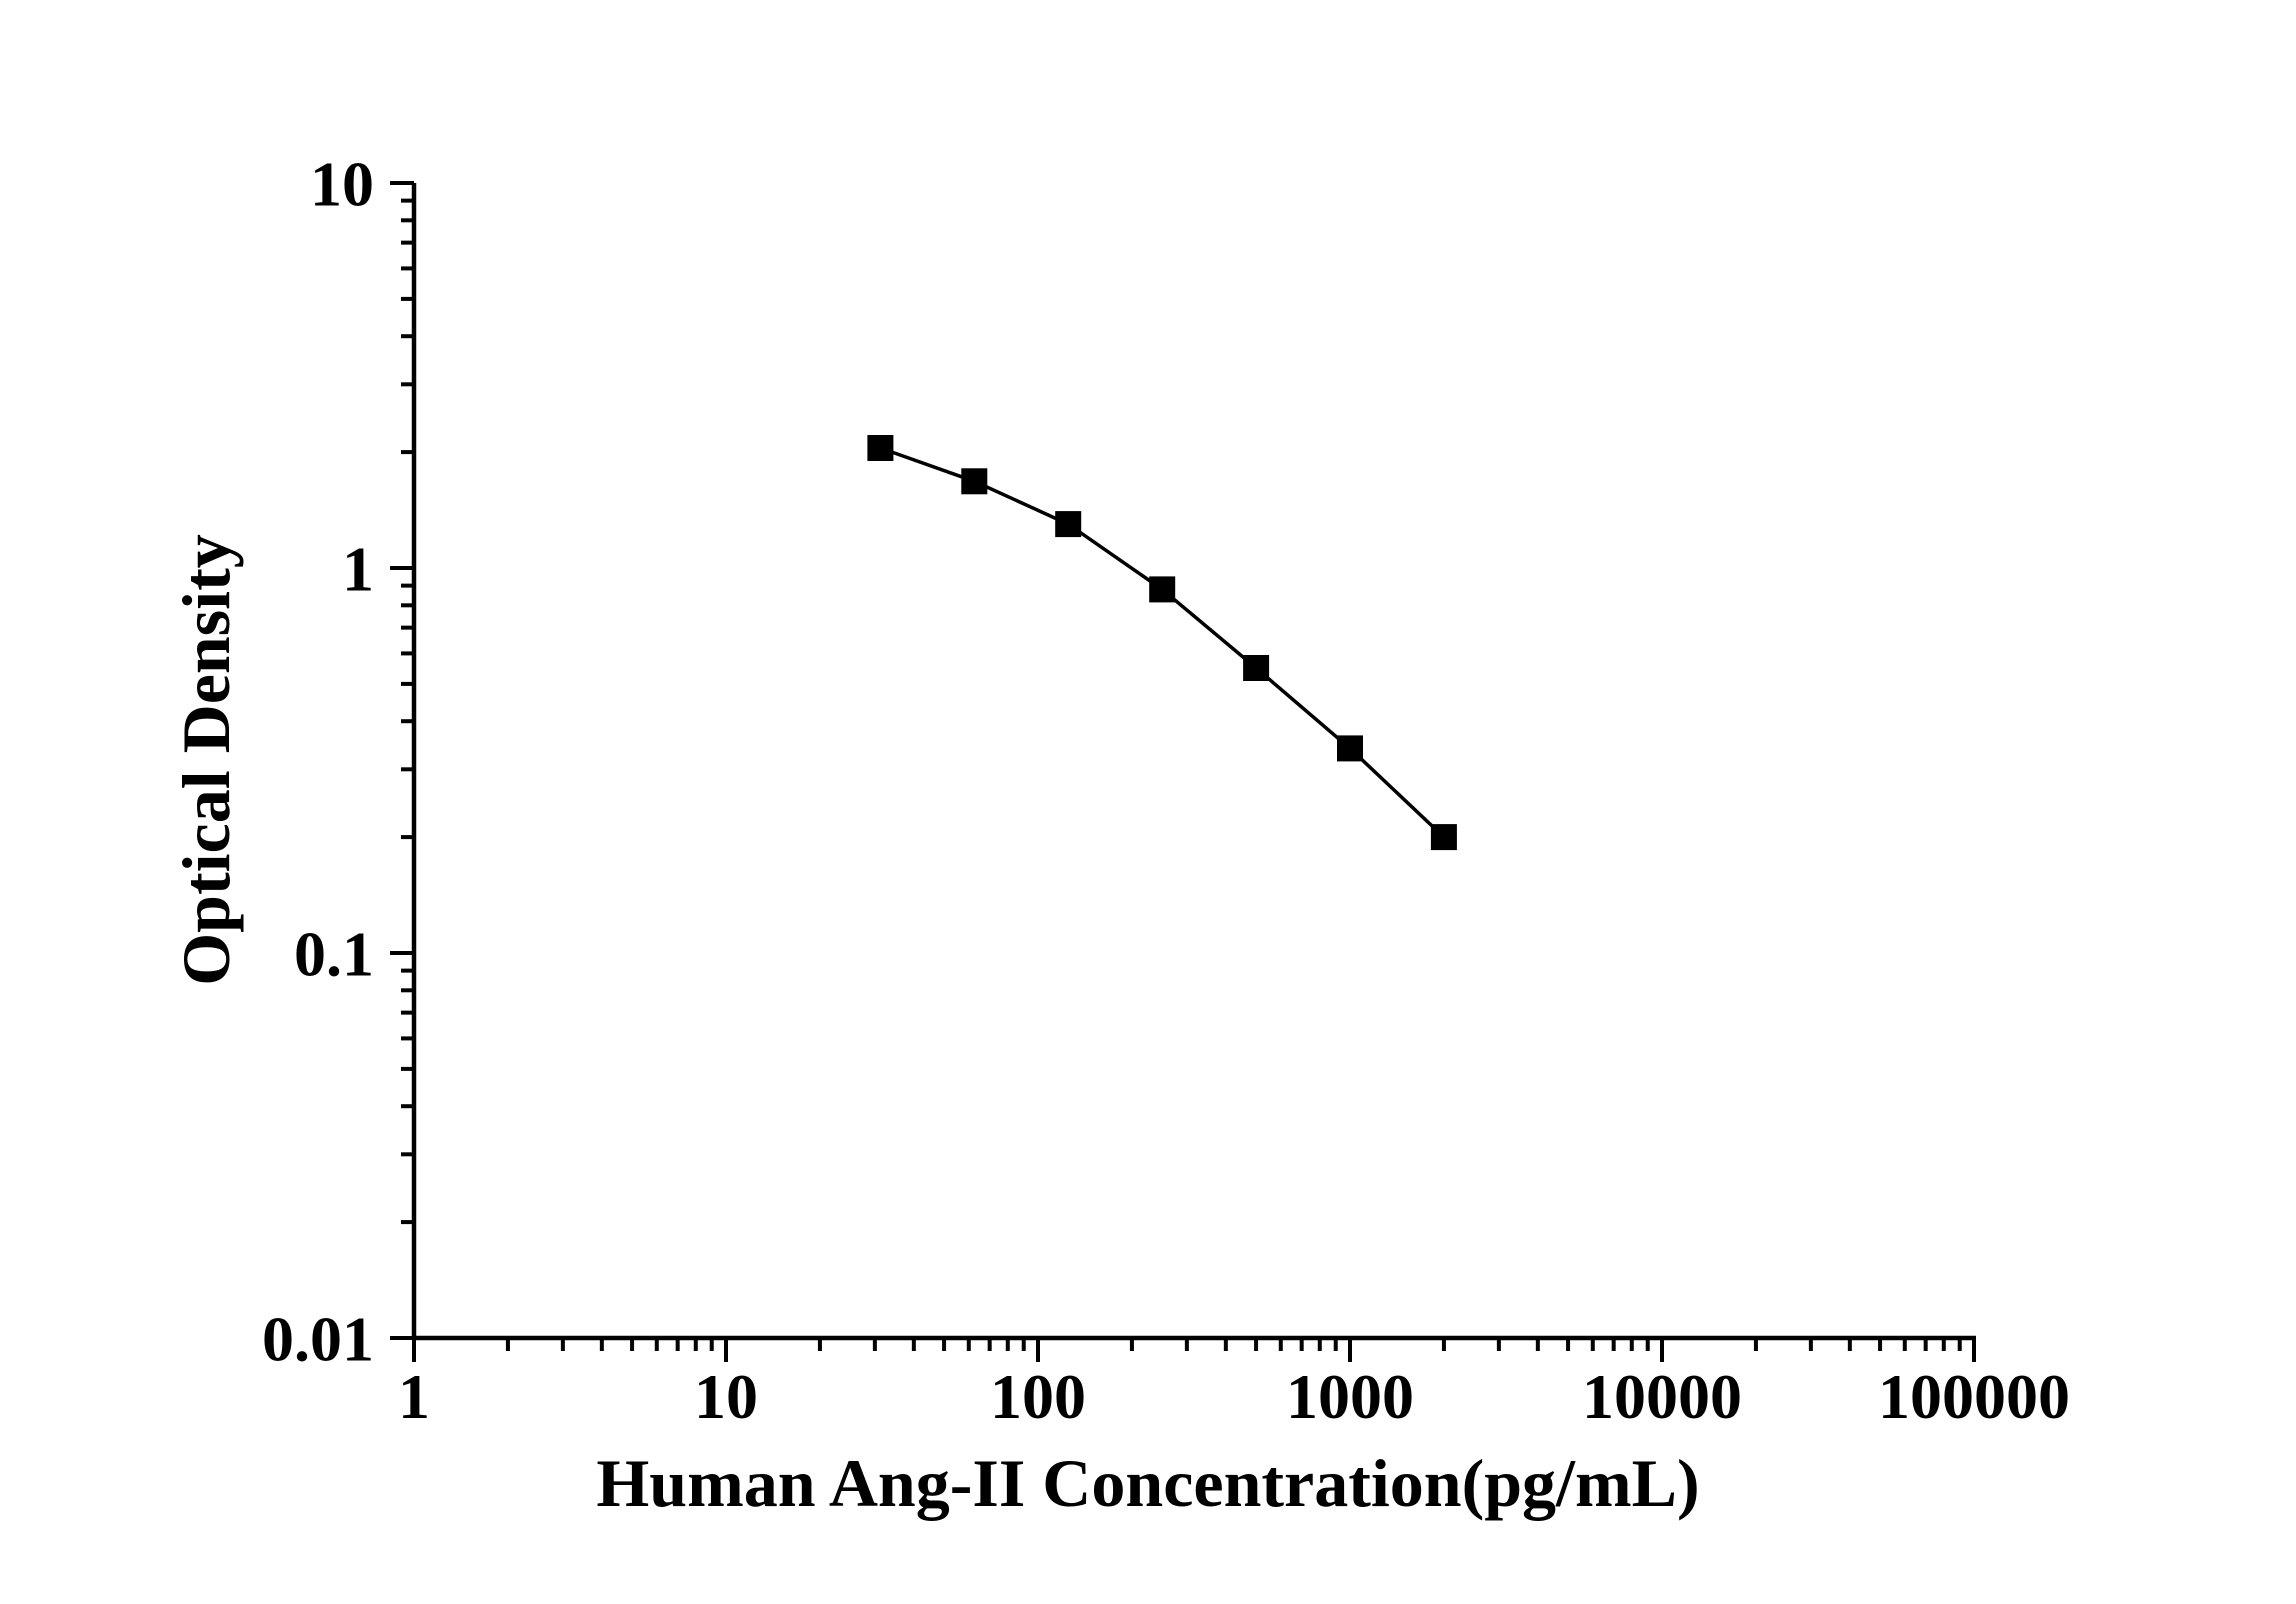 This screenshot has width=2296, height=1604. Describe the element at coordinates (1147, 1483) in the screenshot. I see `x-axis-title: Human Ang-II Concentration(pg/mL)` at that location.